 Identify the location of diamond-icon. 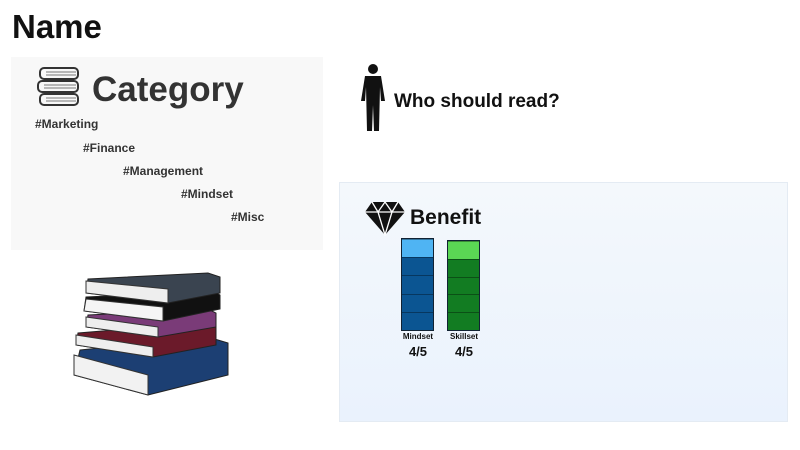
(385, 218).